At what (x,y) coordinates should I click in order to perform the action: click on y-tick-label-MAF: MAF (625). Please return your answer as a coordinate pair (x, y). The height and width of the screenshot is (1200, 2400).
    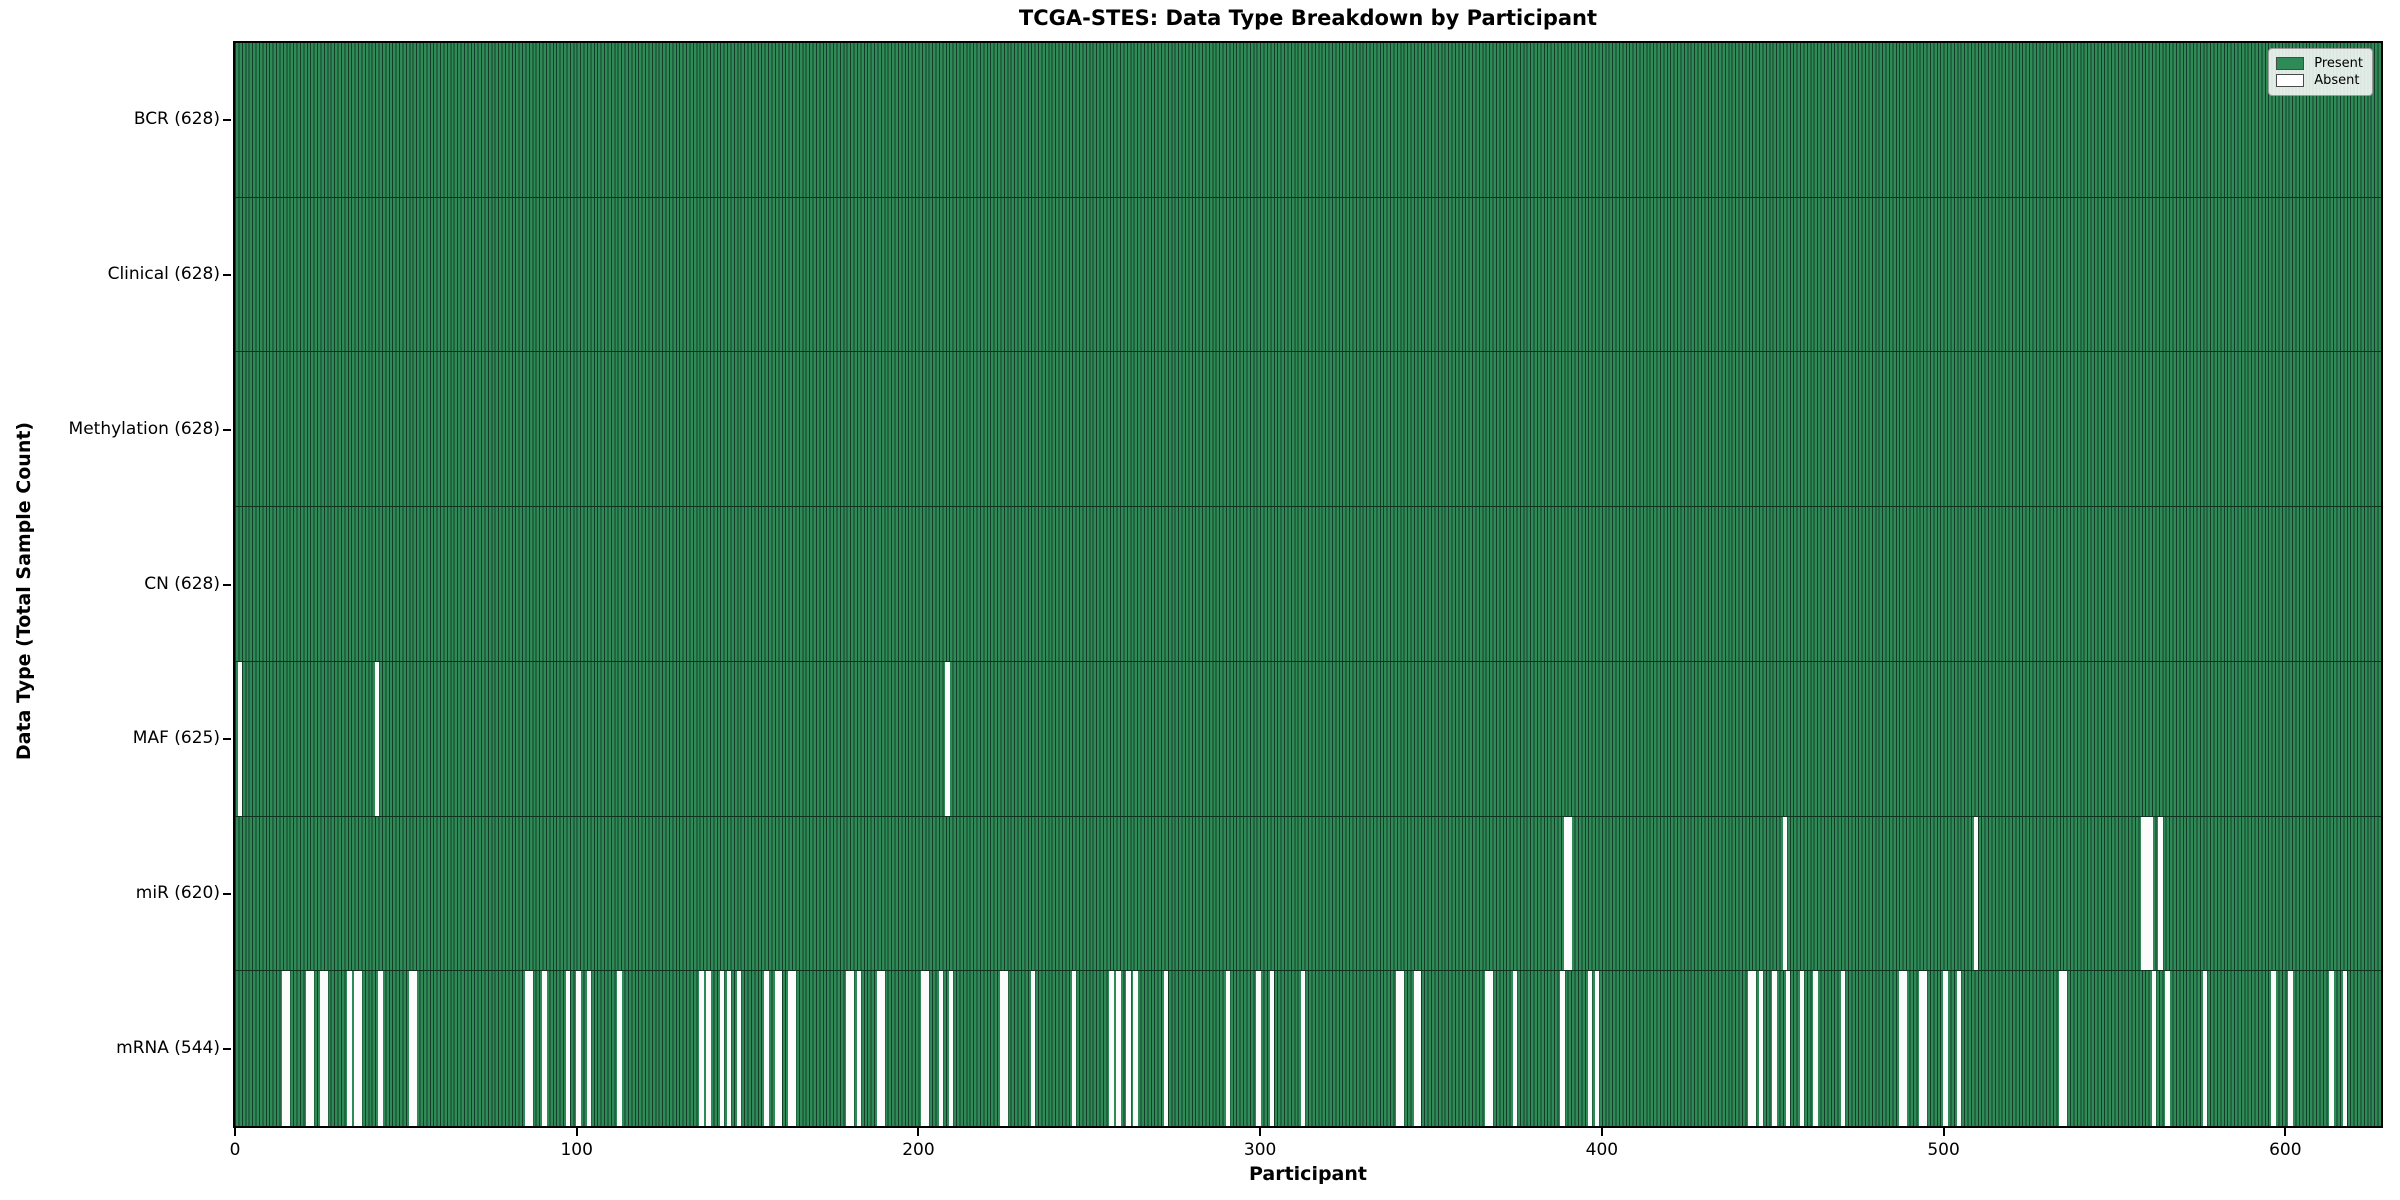
    Looking at the image, I should click on (176, 738).